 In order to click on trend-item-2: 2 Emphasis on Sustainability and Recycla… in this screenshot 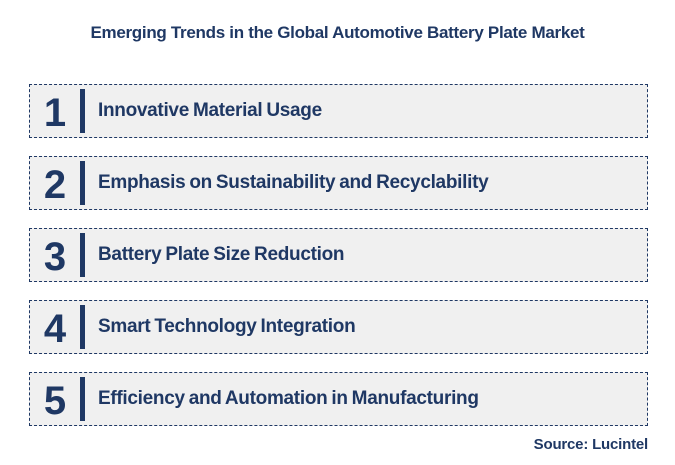, I will do `click(338, 183)`.